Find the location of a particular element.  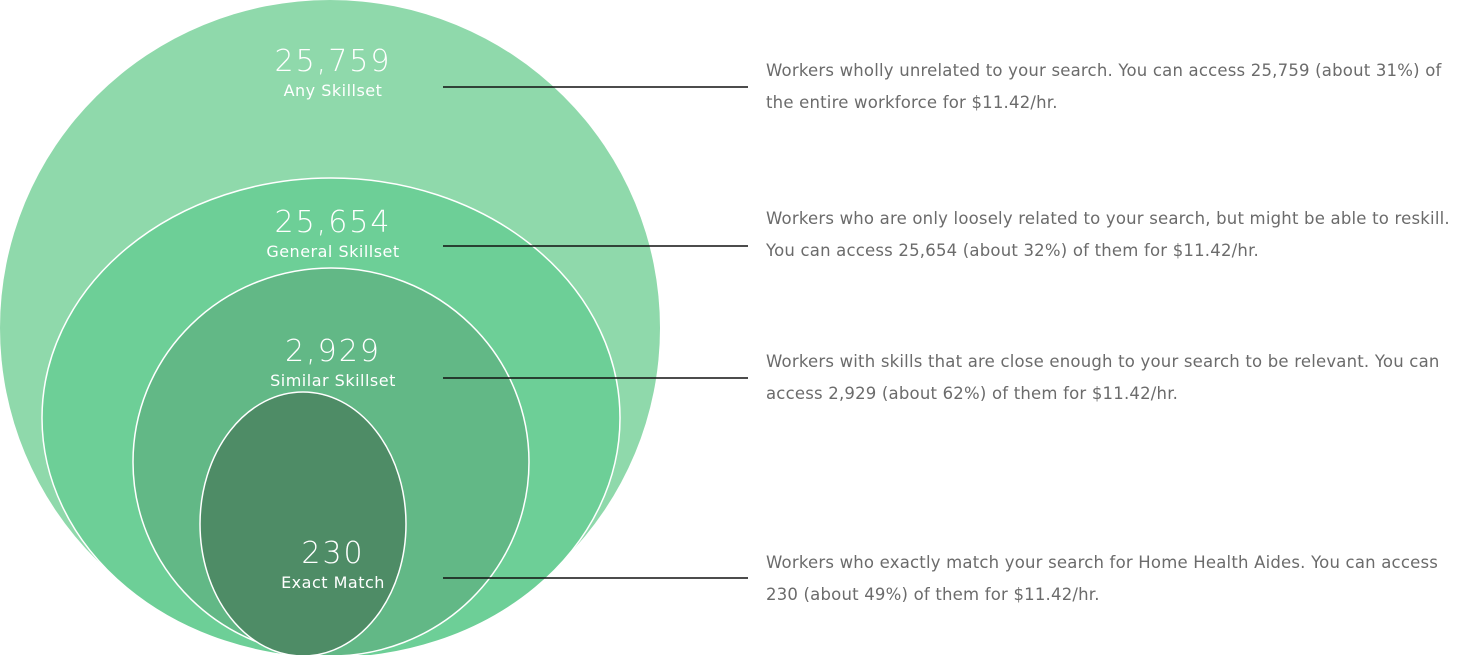

level-count: 230 is located at coordinates (332, 553).